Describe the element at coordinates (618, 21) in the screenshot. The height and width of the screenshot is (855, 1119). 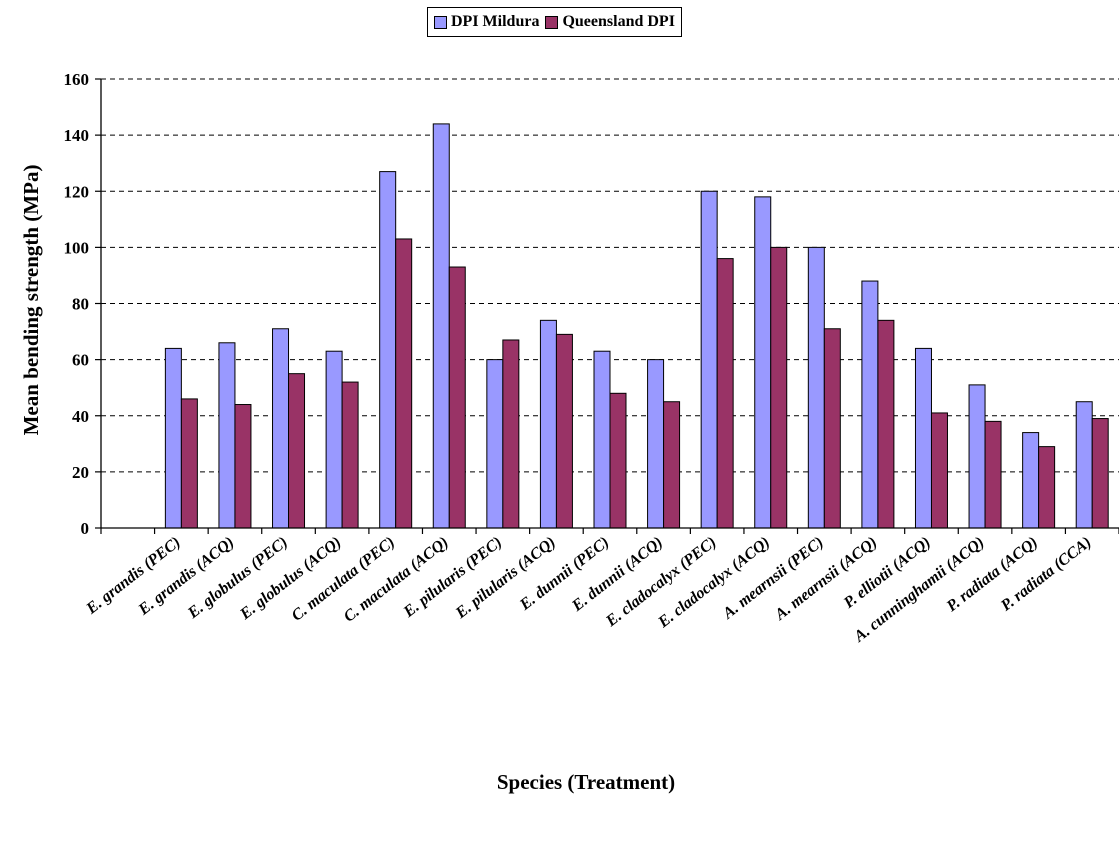
I see `legend-label-series-2: Queensland DPI` at that location.